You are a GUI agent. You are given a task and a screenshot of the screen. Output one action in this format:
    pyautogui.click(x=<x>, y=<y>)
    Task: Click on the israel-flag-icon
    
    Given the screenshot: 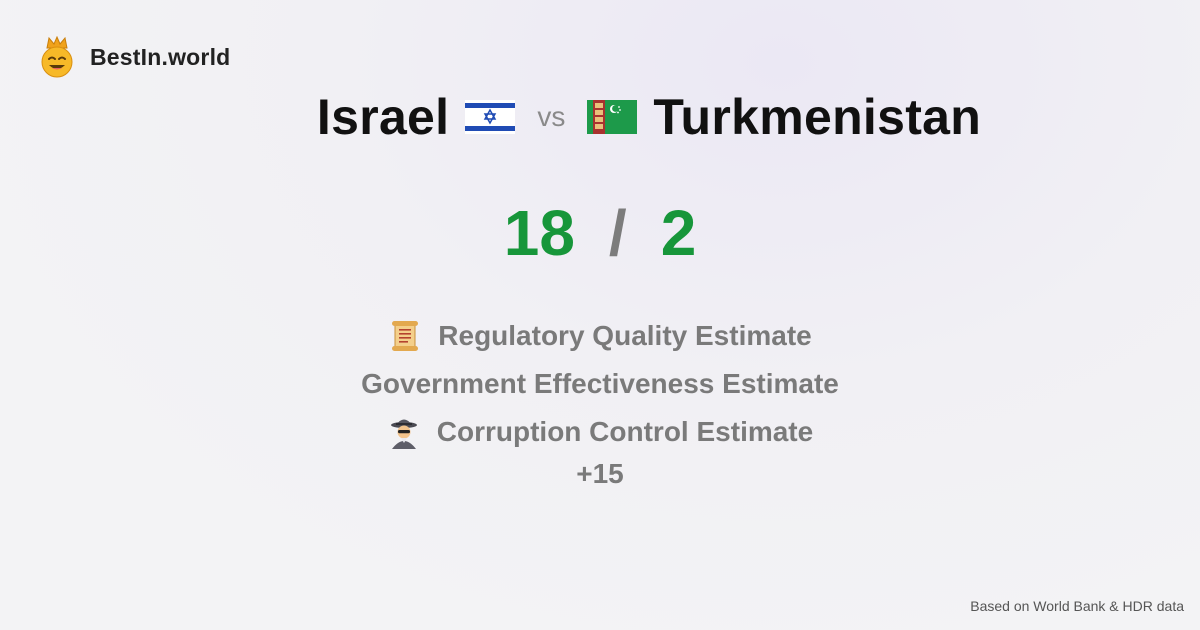 What is the action you would take?
    pyautogui.click(x=490, y=117)
    